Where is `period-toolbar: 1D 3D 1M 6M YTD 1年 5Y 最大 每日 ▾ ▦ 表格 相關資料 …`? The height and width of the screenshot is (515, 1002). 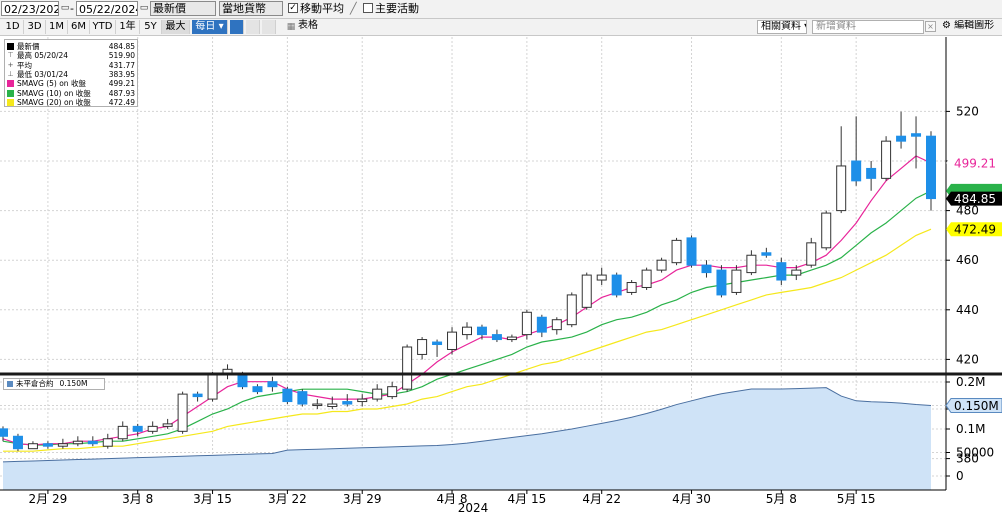 period-toolbar: 1D 3D 1M 6M YTD 1年 5Y 最大 每日 ▾ ▦ 表格 相關資料 … is located at coordinates (501, 27).